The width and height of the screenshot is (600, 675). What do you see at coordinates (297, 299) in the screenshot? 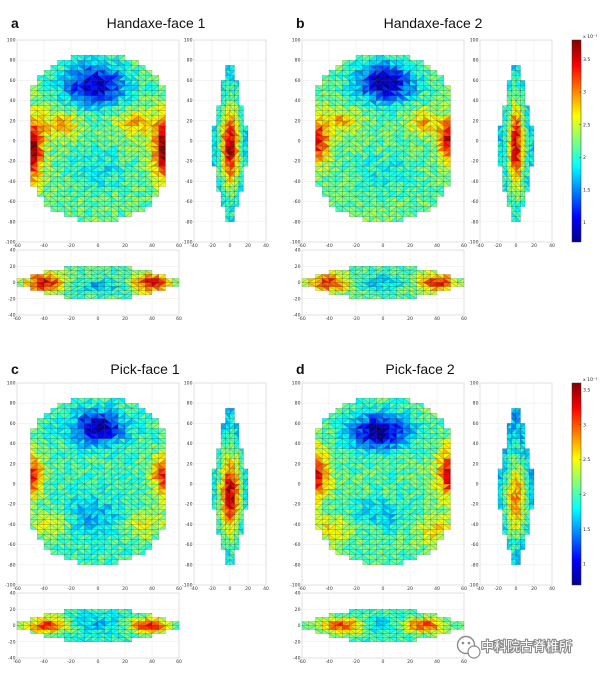
I see `bottom-view-ytick-label: -20` at bounding box center [297, 299].